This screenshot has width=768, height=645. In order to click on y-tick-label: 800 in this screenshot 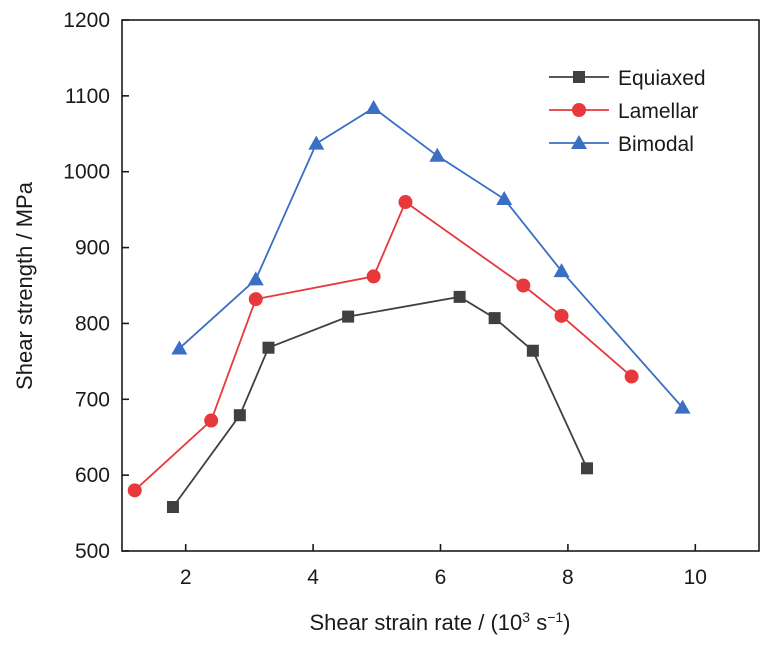, I will do `click(92, 323)`.